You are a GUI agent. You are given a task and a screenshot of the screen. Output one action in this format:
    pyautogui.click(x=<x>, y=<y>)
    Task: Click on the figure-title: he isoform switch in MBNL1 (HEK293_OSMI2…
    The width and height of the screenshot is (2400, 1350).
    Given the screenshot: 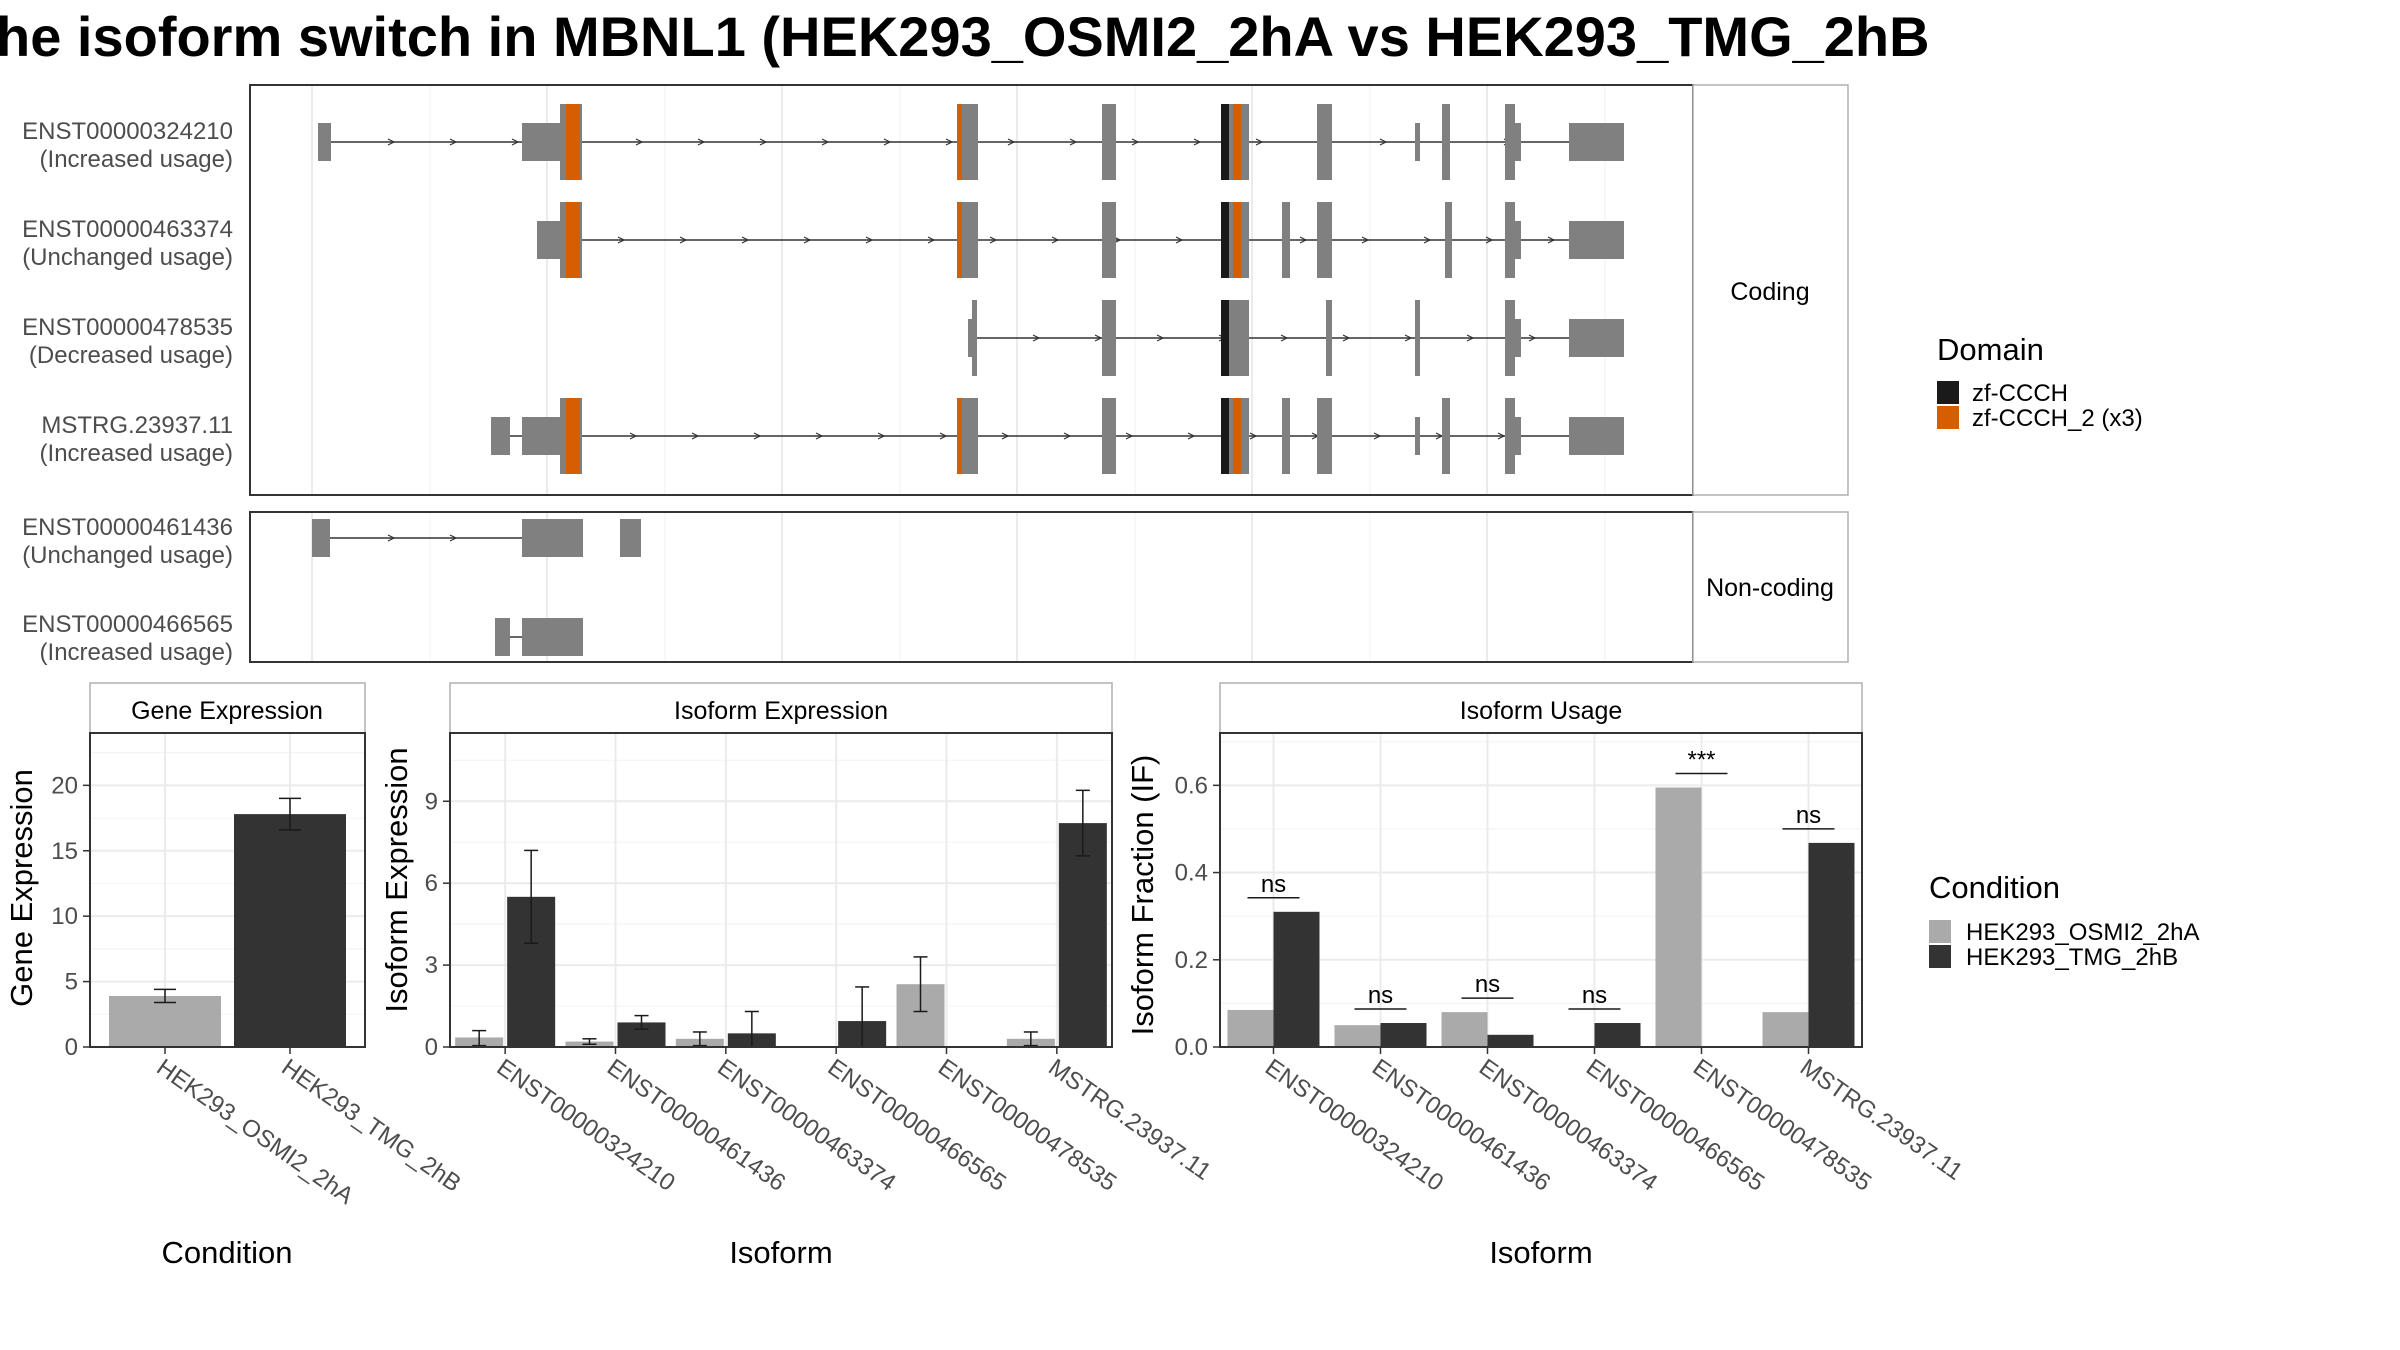 What is the action you would take?
    pyautogui.click(x=965, y=36)
    